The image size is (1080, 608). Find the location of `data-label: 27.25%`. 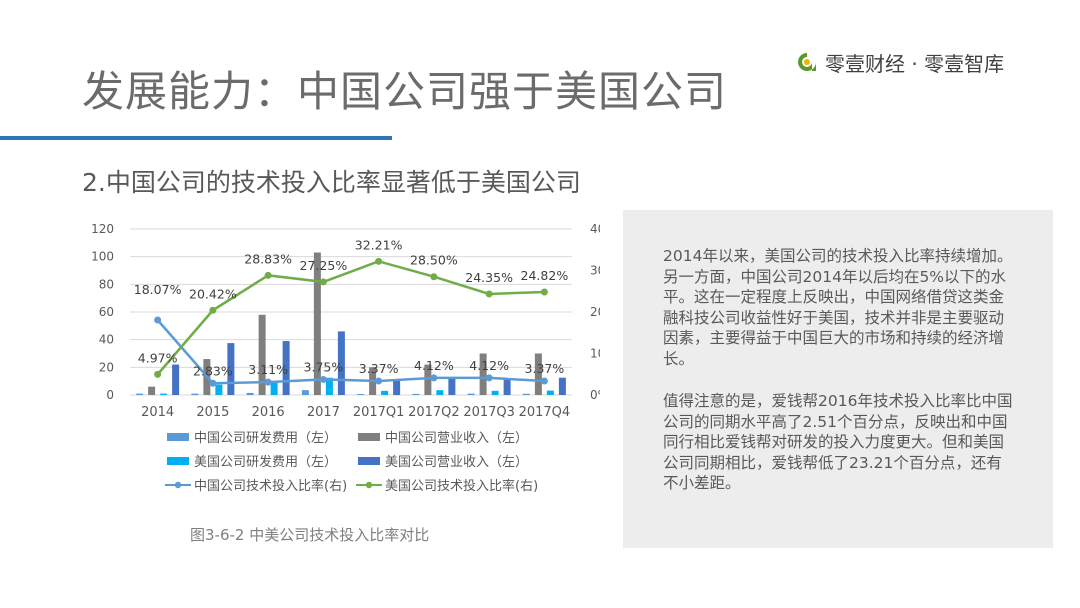

data-label: 27.25% is located at coordinates (324, 265).